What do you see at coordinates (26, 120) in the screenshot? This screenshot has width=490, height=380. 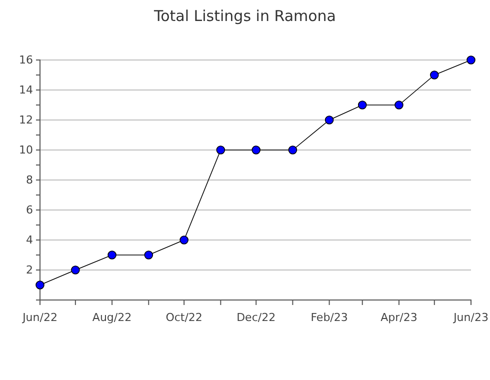 I see `y-tick-label: 12` at bounding box center [26, 120].